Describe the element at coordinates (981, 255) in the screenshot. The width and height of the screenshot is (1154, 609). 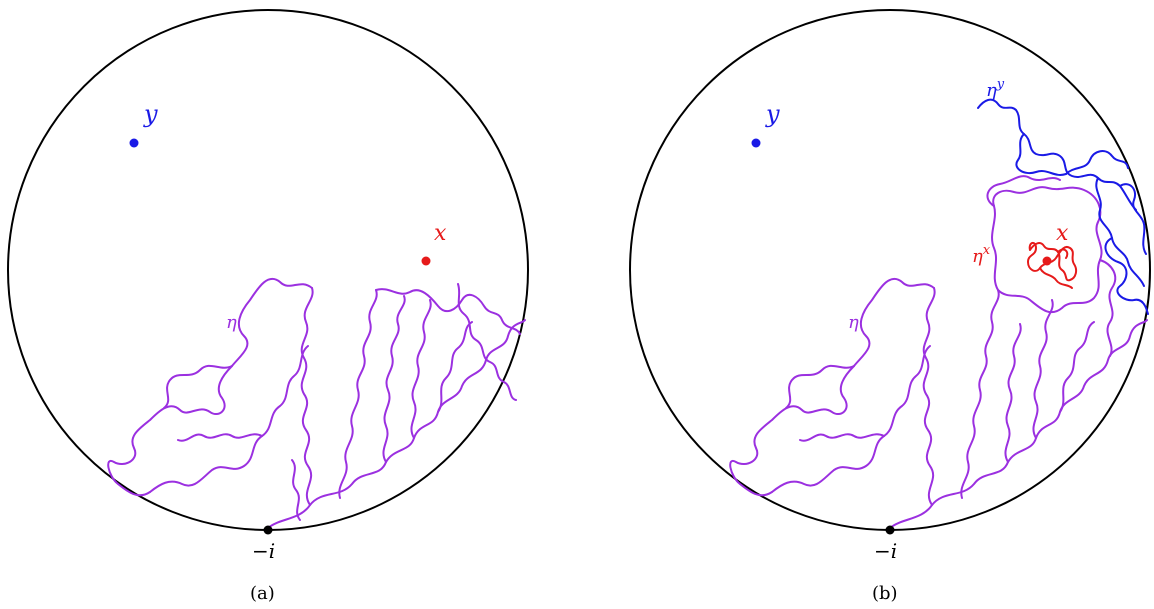
I see `label-eta-x: ηx` at that location.